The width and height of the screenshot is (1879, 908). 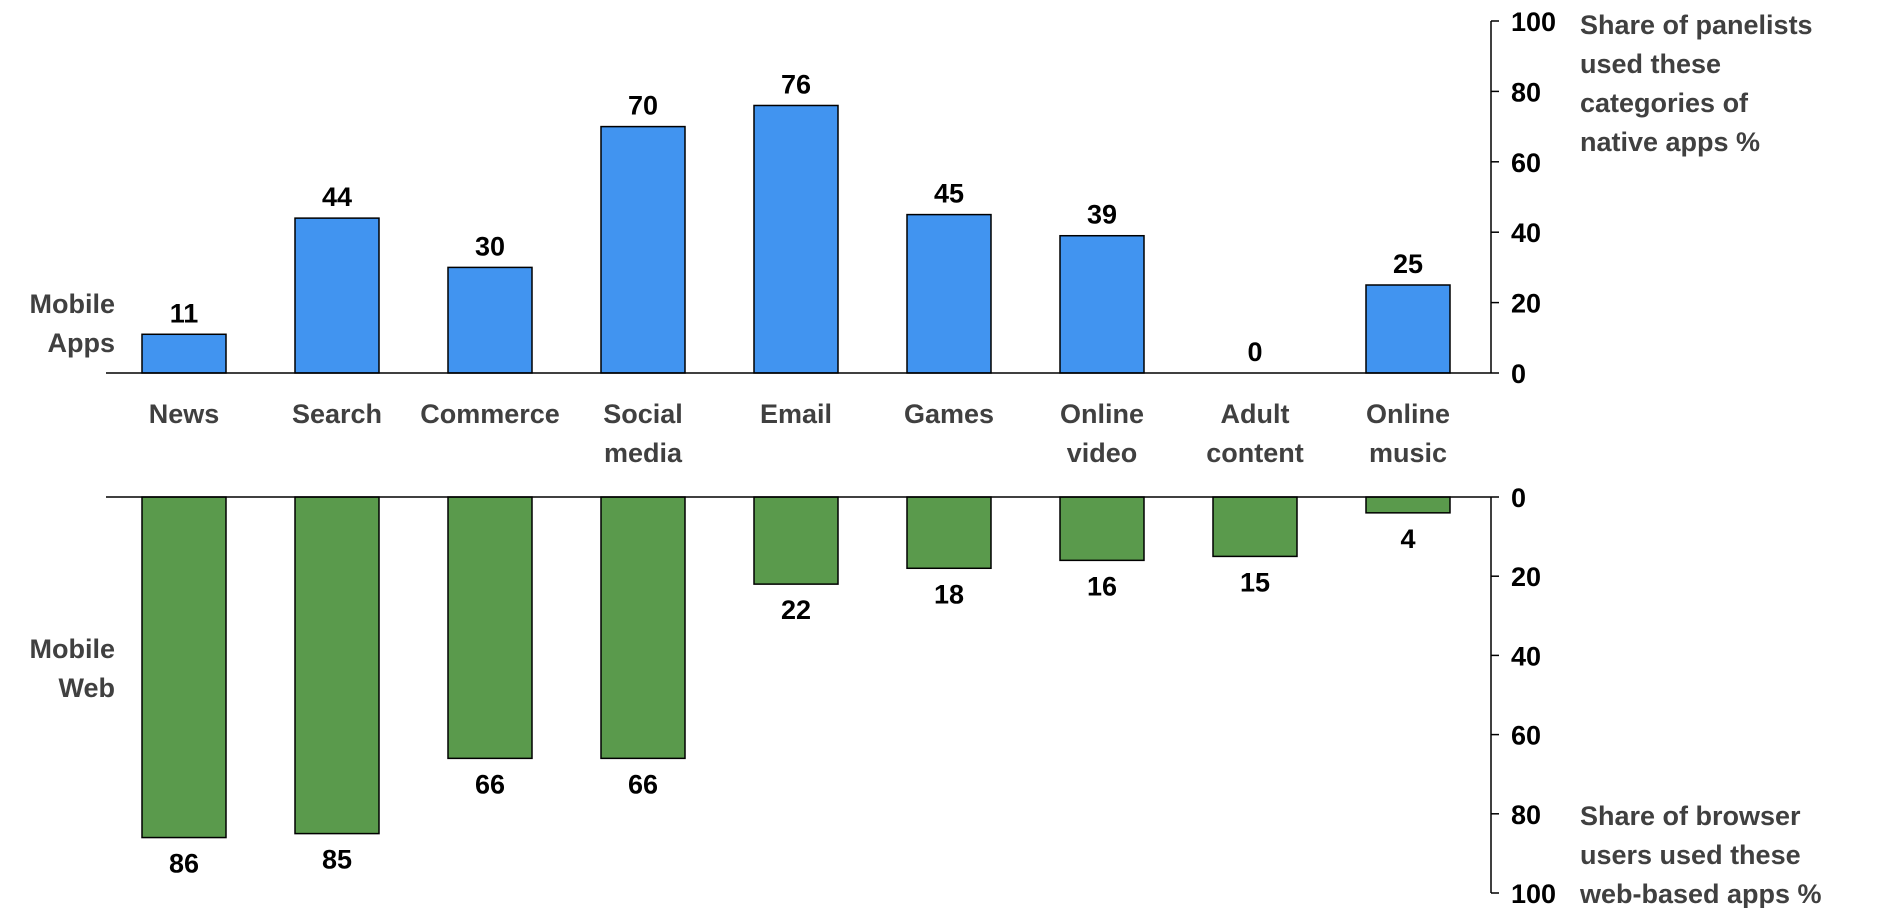 What do you see at coordinates (643, 414) in the screenshot?
I see `category-label: Social` at bounding box center [643, 414].